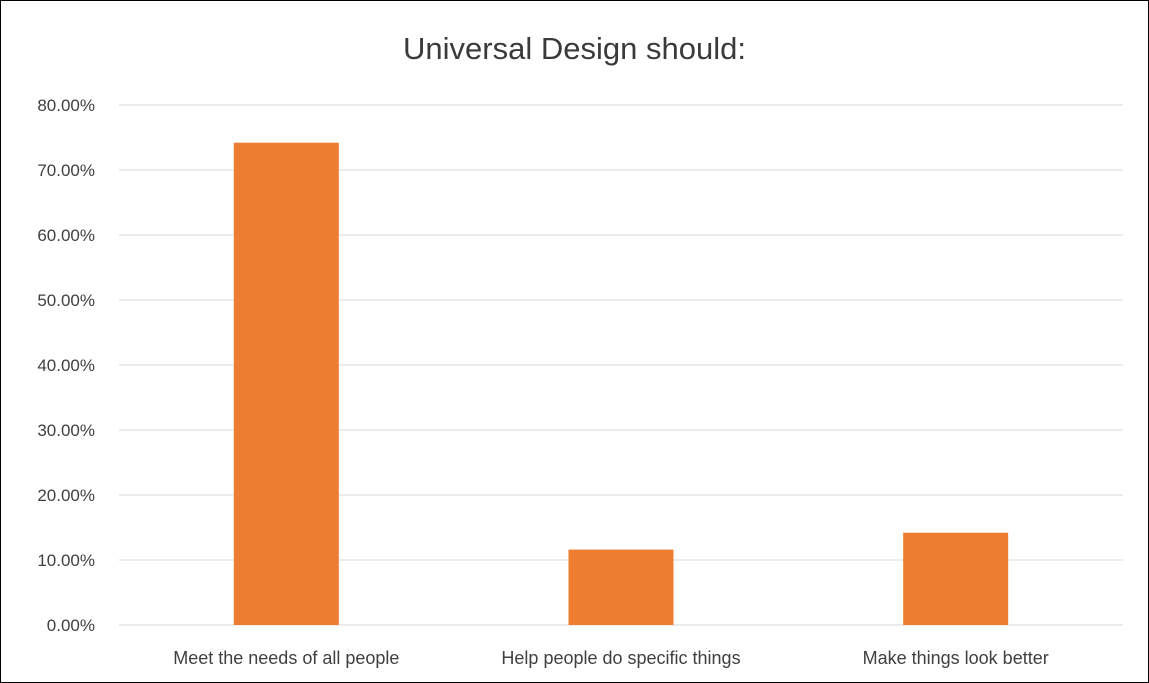 The image size is (1149, 683). What do you see at coordinates (66, 430) in the screenshot?
I see `y-tick-label: 30.00%` at bounding box center [66, 430].